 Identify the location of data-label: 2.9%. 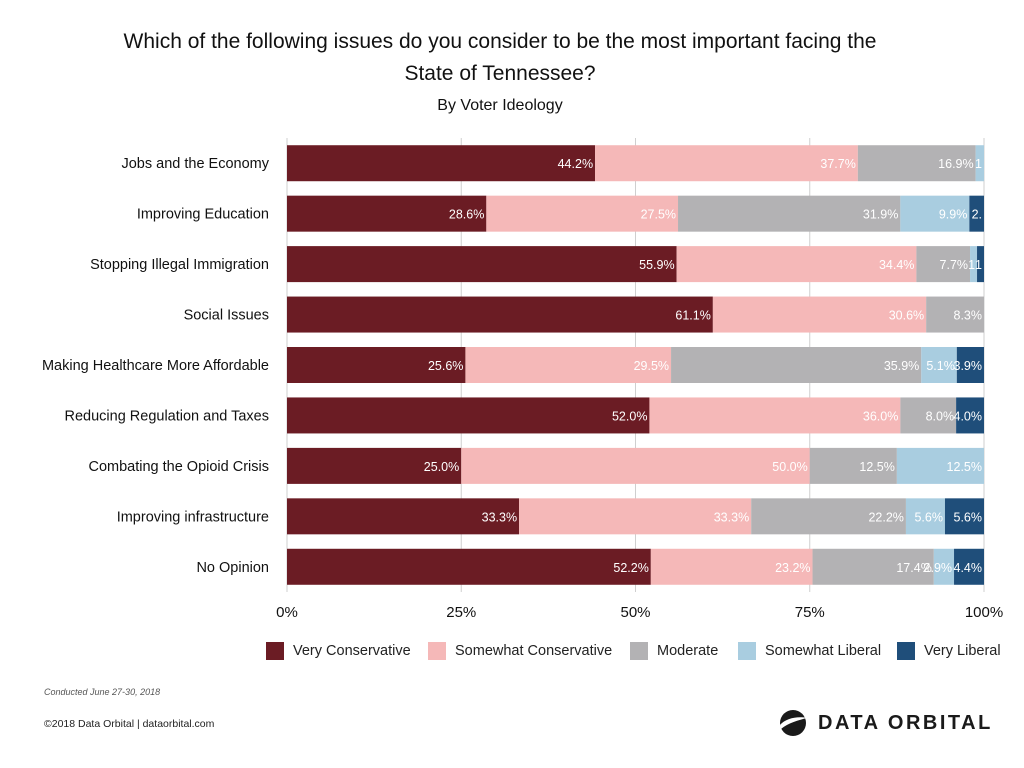
(938, 568).